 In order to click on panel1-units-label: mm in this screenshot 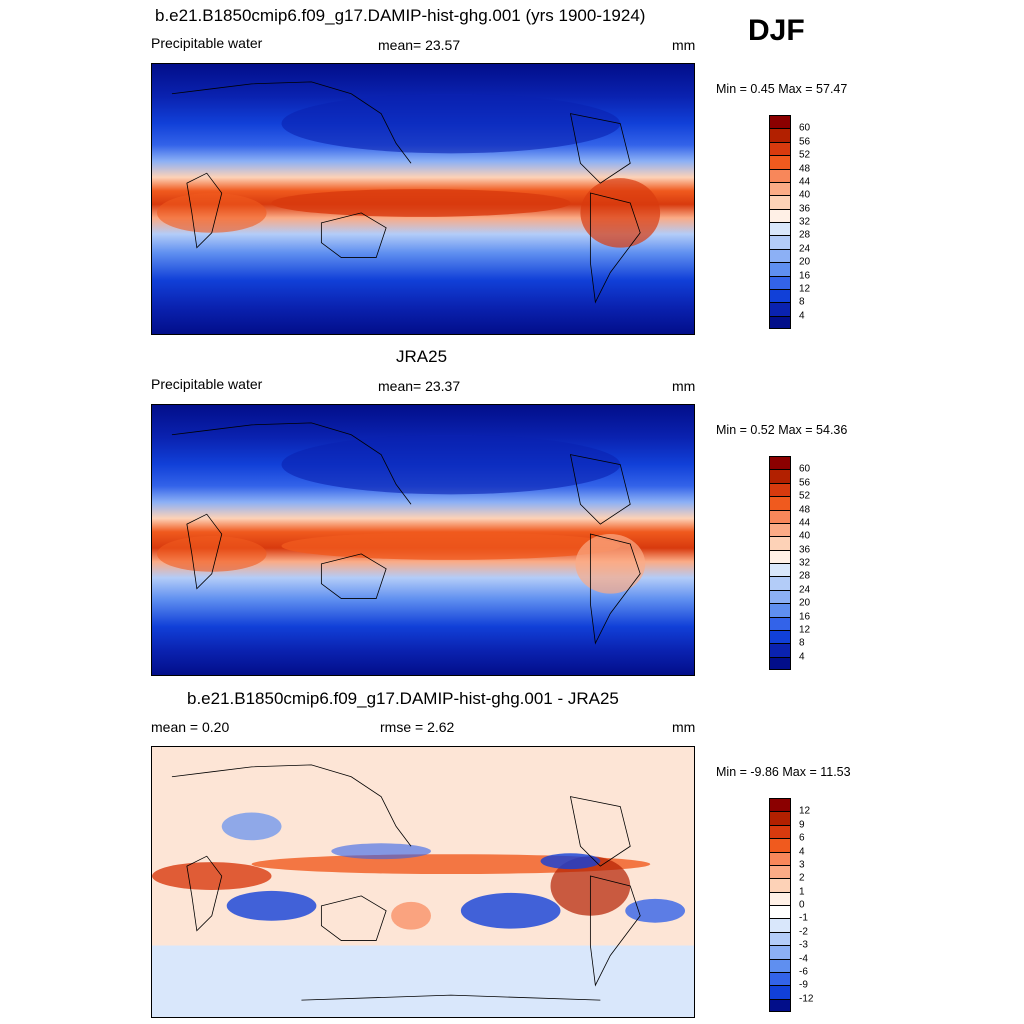, I will do `click(684, 45)`.